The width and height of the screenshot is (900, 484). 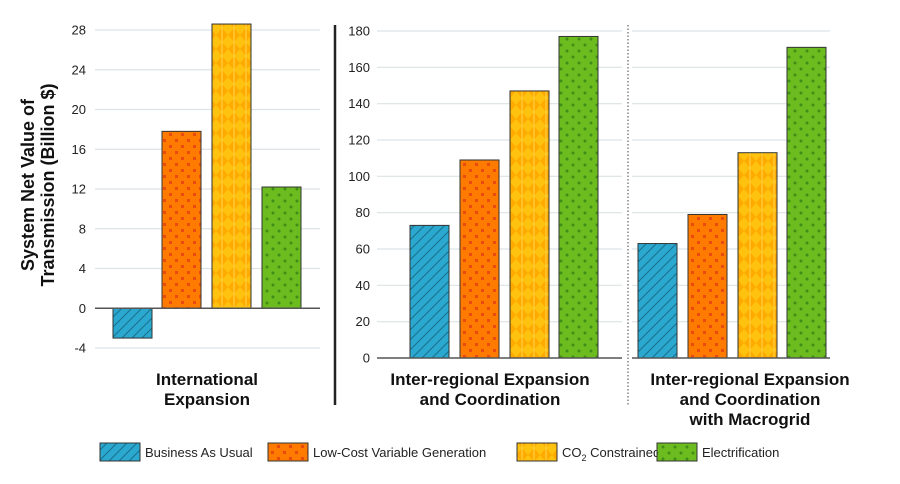 What do you see at coordinates (359, 140) in the screenshot?
I see `y-tick-label: 120` at bounding box center [359, 140].